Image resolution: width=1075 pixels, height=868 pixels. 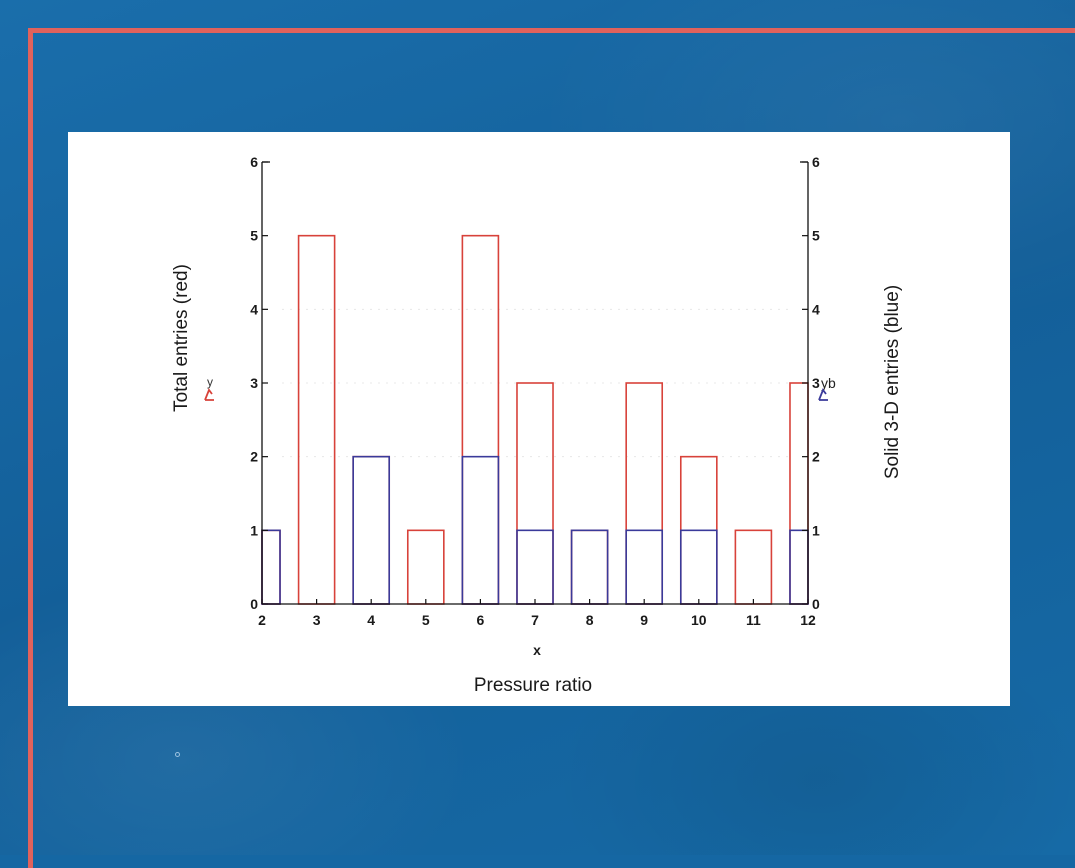 What do you see at coordinates (262, 620) in the screenshot?
I see `x-tick-label: 2` at bounding box center [262, 620].